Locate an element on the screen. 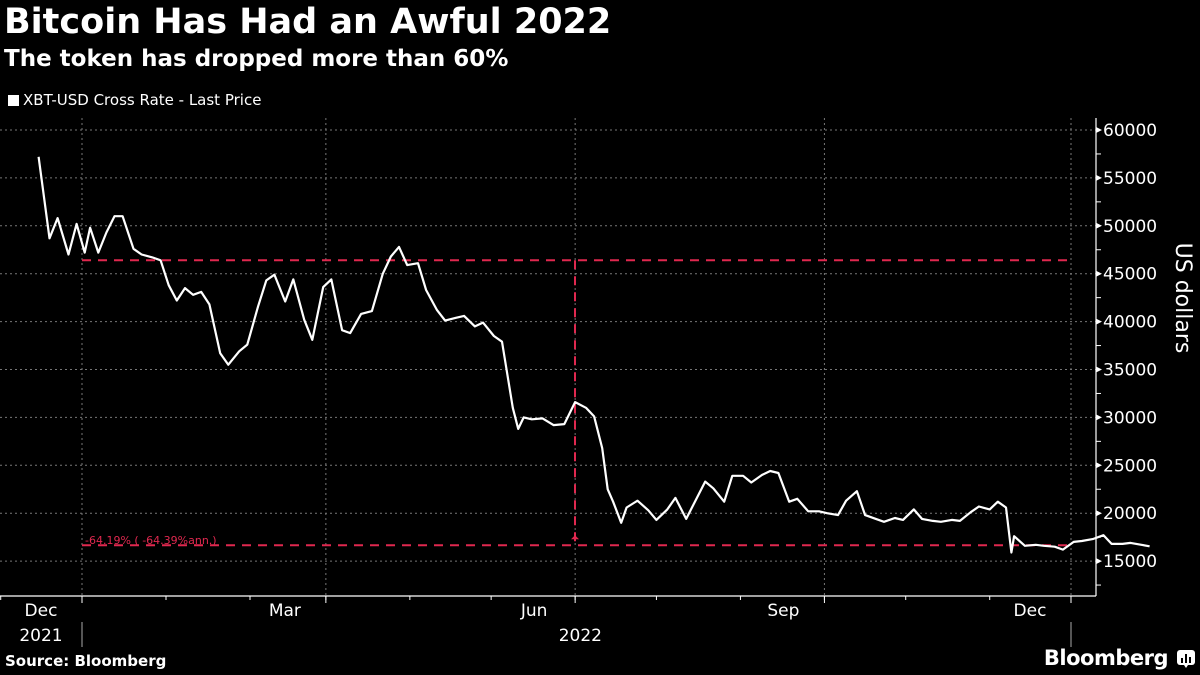 The image size is (1200, 675). chart-subtitle: The token has dropped more than 60% is located at coordinates (256, 59).